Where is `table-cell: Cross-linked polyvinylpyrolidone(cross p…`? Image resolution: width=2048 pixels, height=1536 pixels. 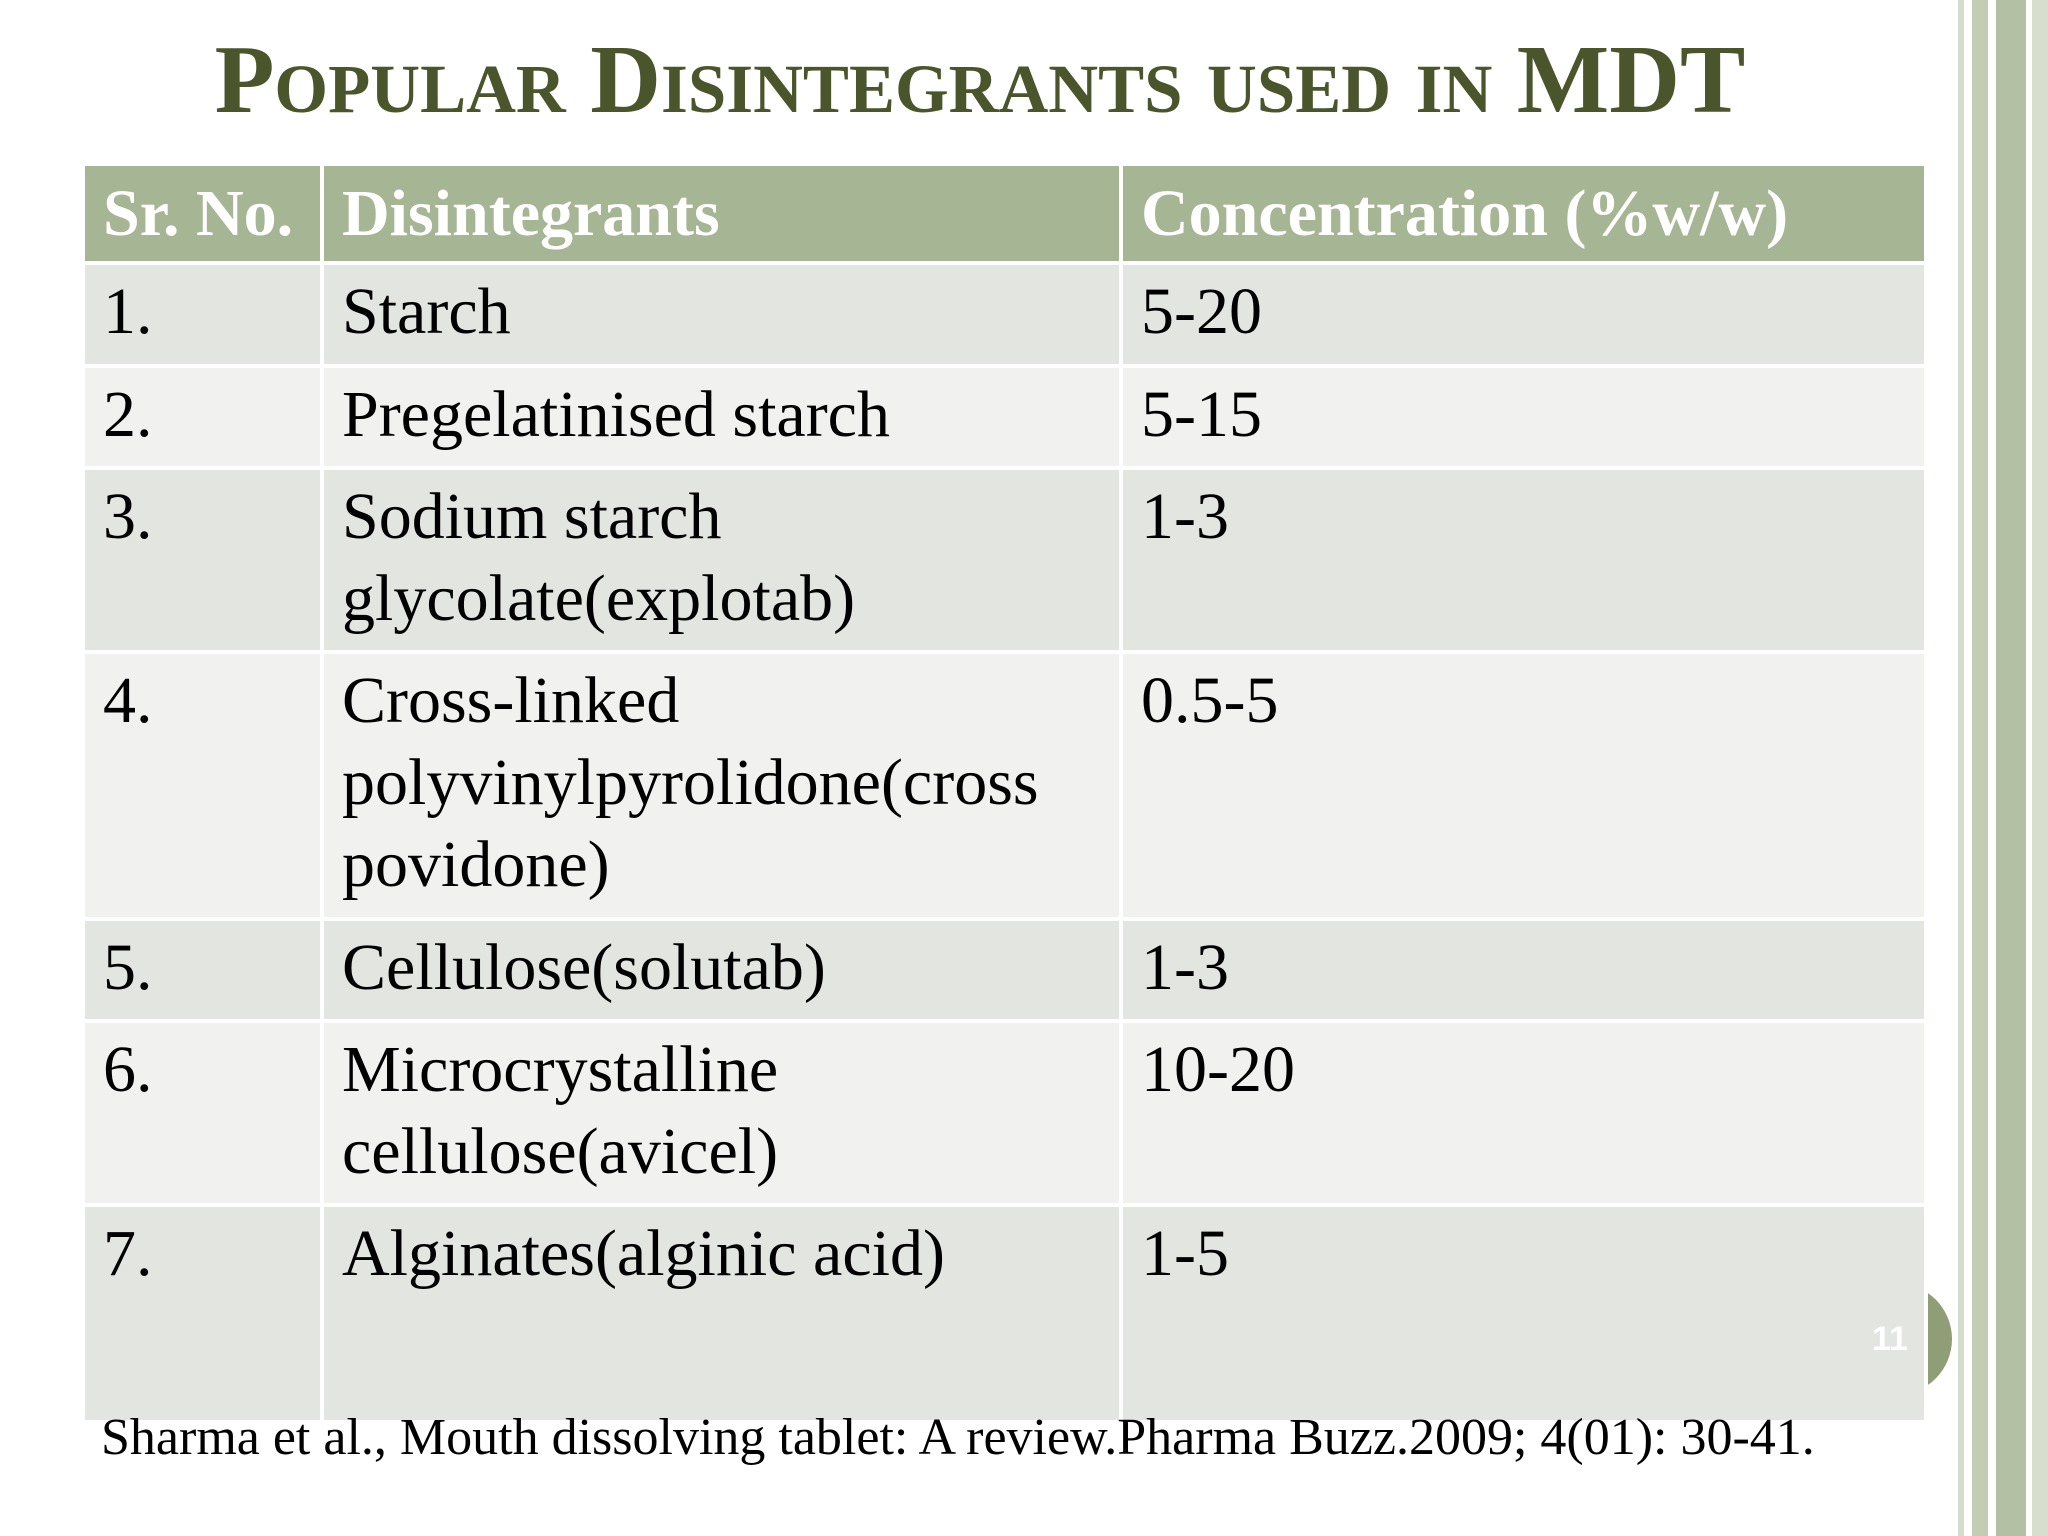 table-cell: Cross-linked polyvinylpyrolidone(cross p… is located at coordinates (721, 785).